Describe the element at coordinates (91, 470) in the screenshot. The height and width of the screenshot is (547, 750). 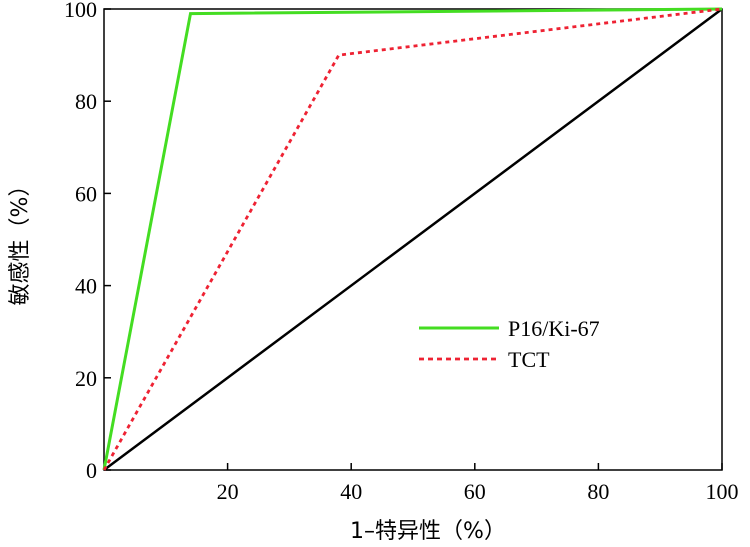
I see `y-tick-label: 0` at that location.